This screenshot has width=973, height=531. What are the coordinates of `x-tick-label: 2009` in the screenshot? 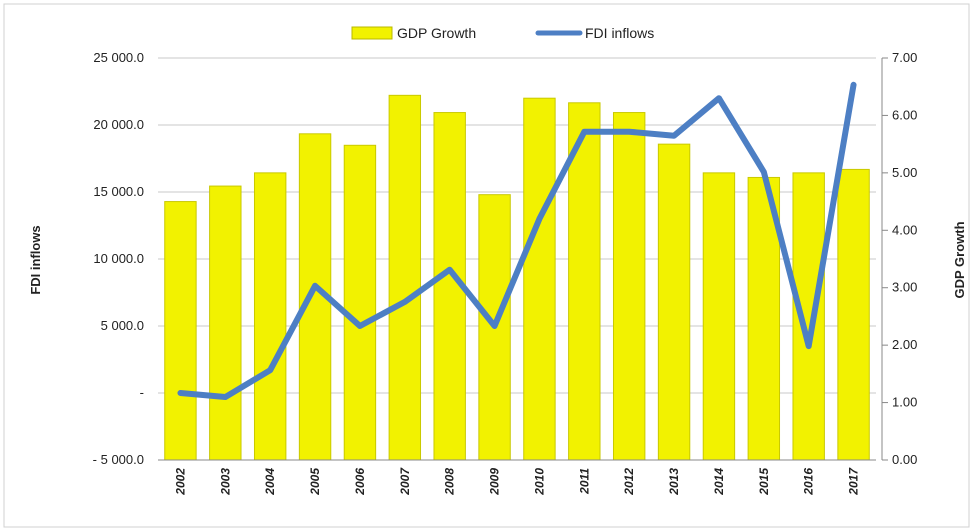 It's located at (495, 482).